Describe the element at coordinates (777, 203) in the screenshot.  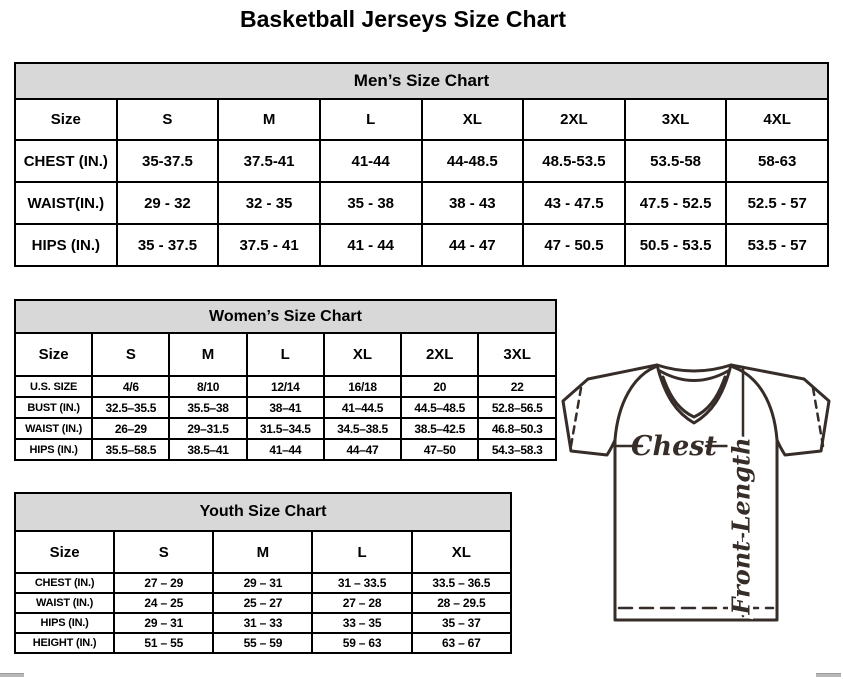
I see `size-value-cell: 52.5 - 57` at that location.